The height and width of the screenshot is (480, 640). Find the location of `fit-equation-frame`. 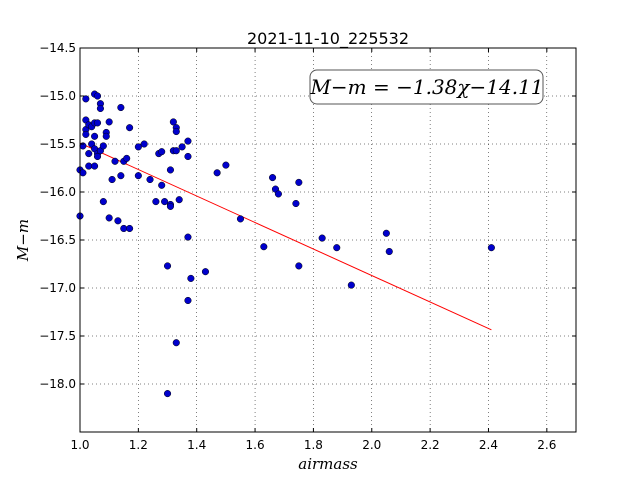

fit-equation-frame is located at coordinates (426, 87).